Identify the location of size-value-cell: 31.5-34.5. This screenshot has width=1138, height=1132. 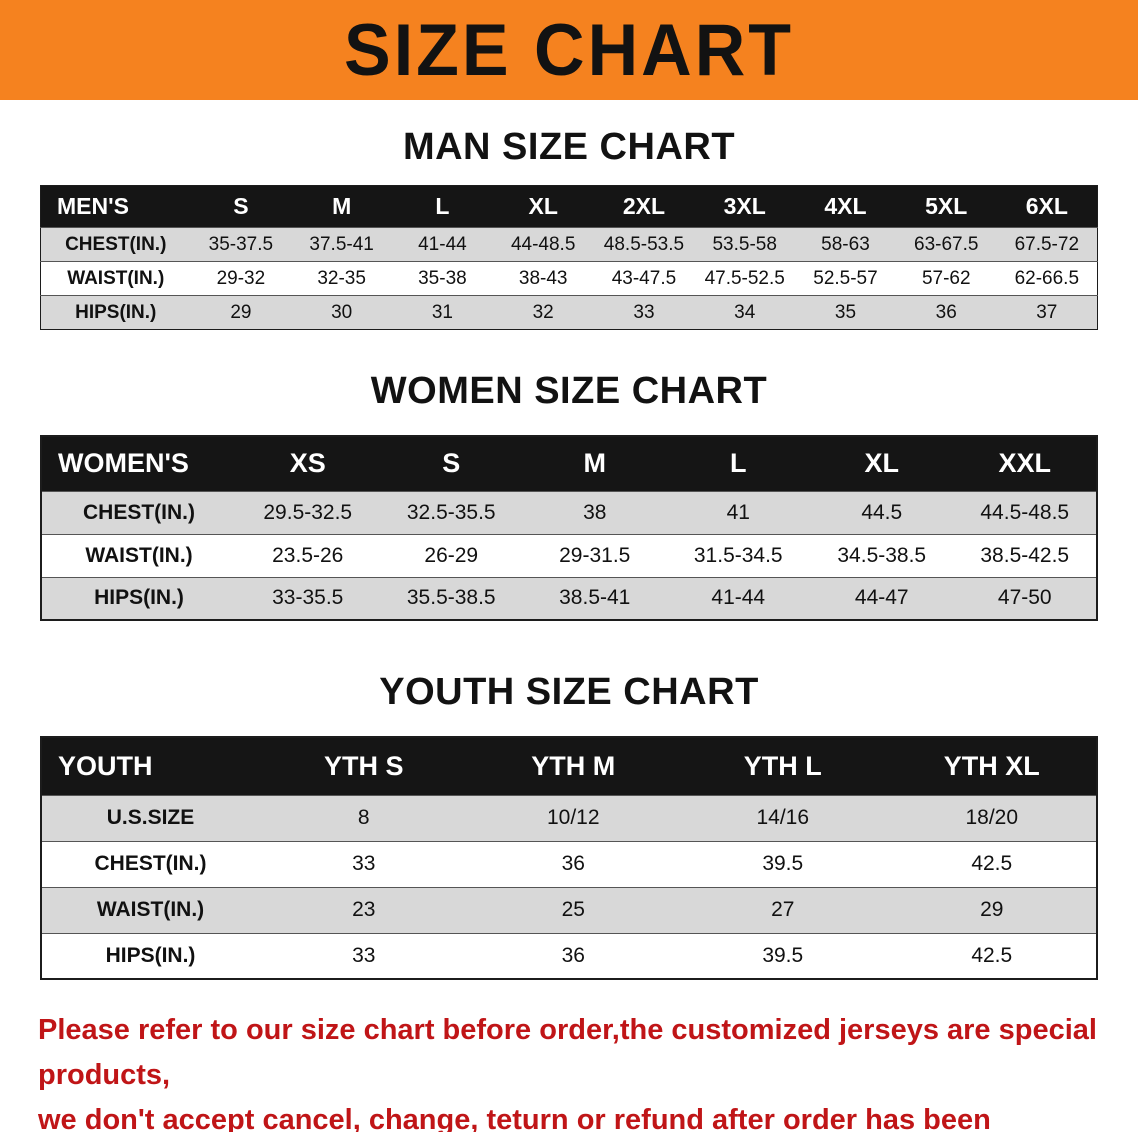
(738, 555).